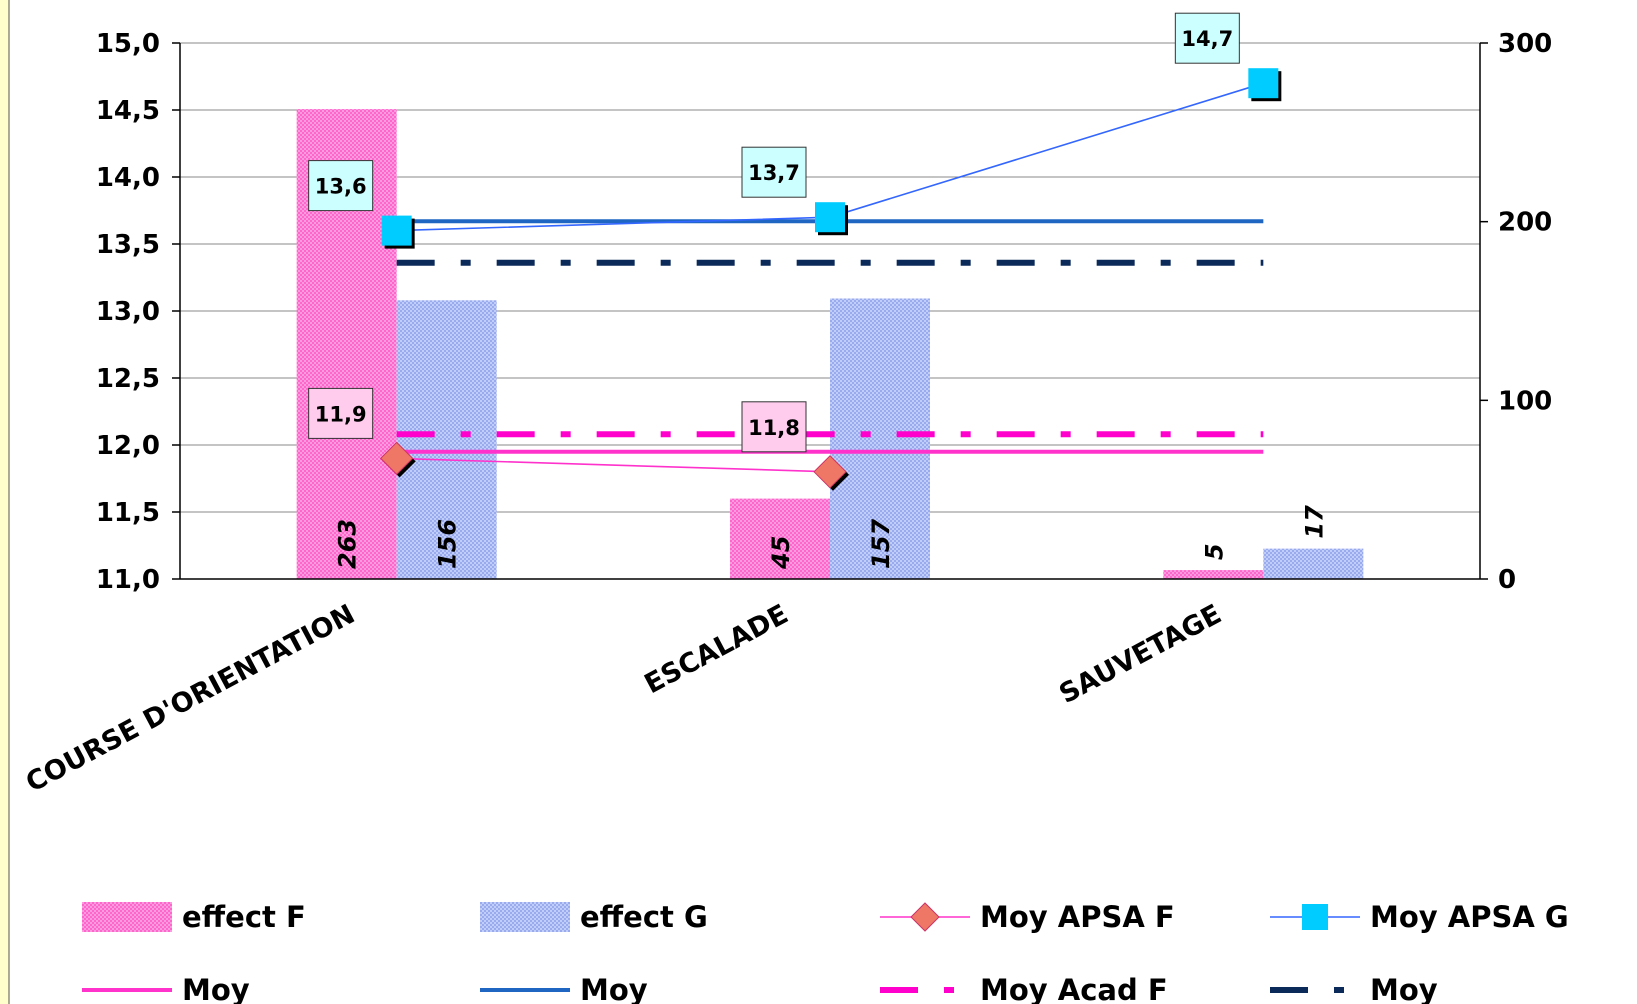 This screenshot has width=1637, height=1004. Describe the element at coordinates (717, 649) in the screenshot. I see `category-label: ESCALADE` at that location.